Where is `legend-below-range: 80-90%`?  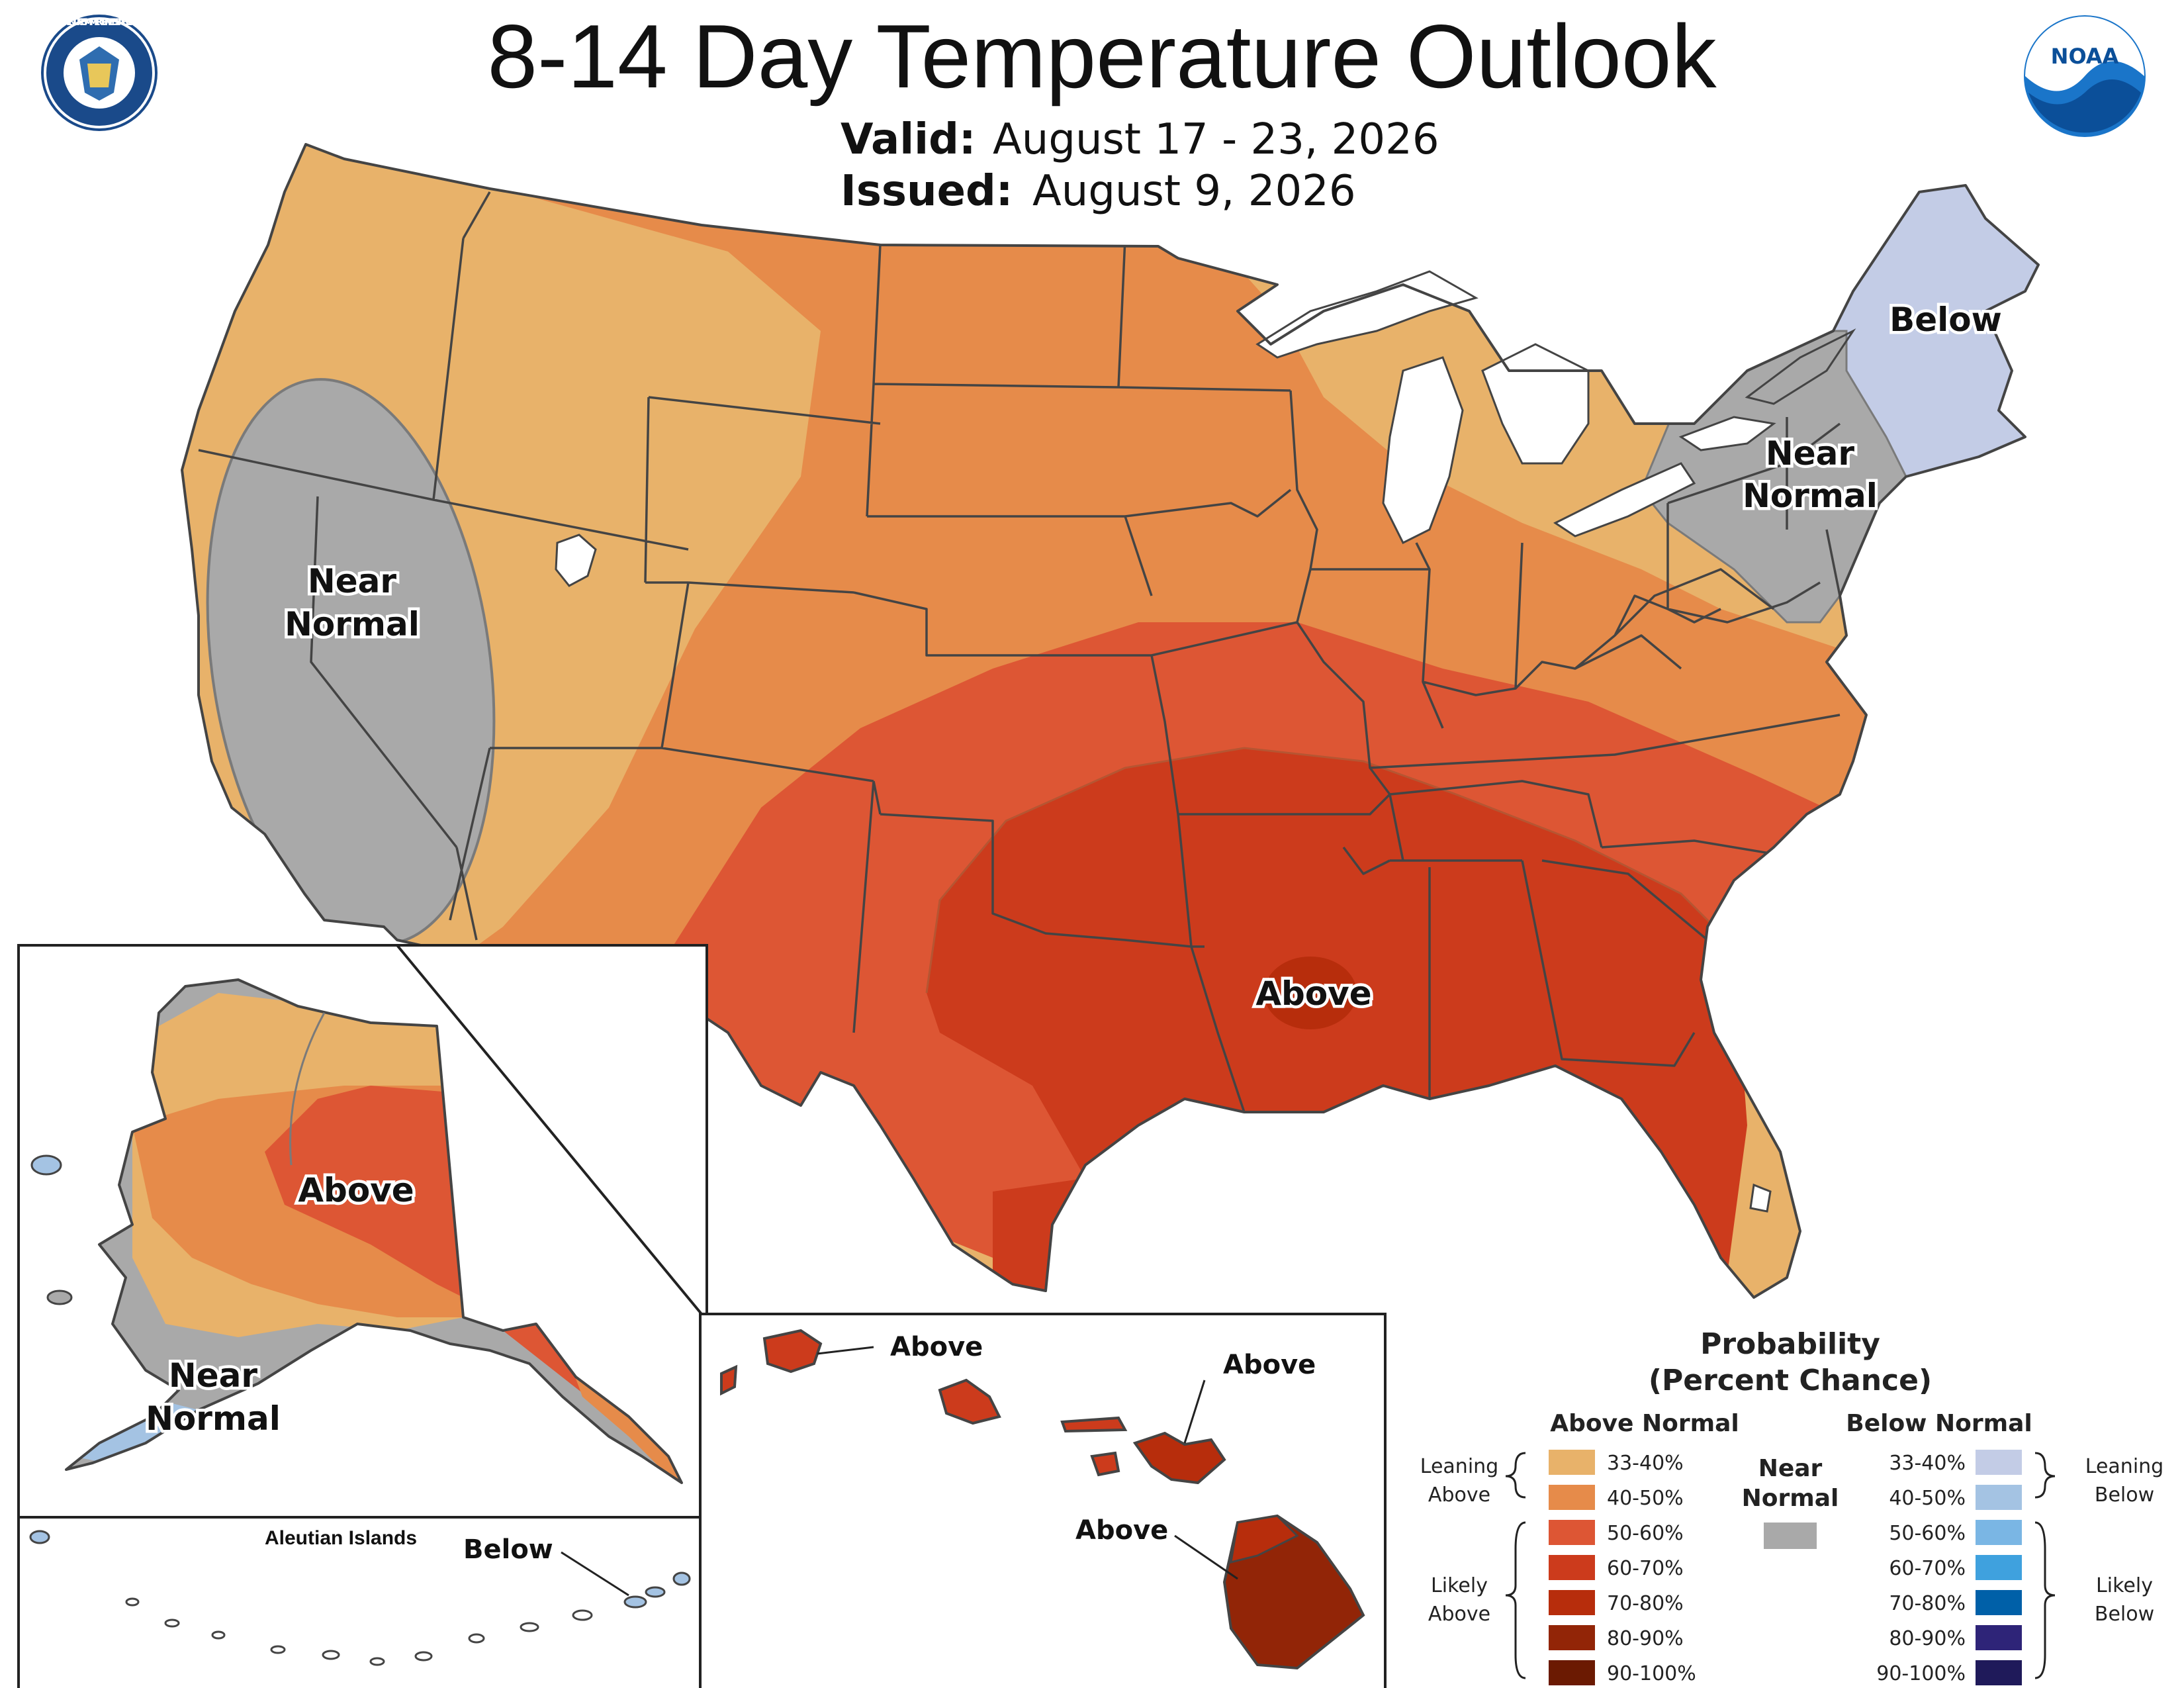 legend-below-range: 80-90% is located at coordinates (1928, 1638).